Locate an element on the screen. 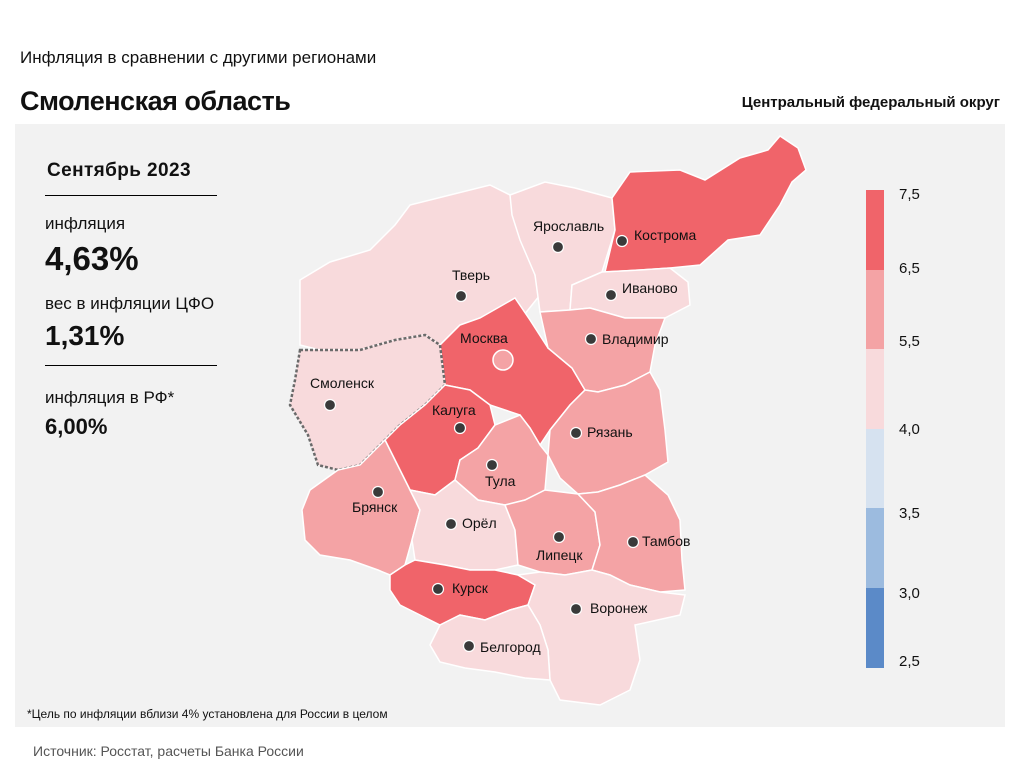 The height and width of the screenshot is (767, 1024). city-label-tambov: Тамбов is located at coordinates (666, 541).